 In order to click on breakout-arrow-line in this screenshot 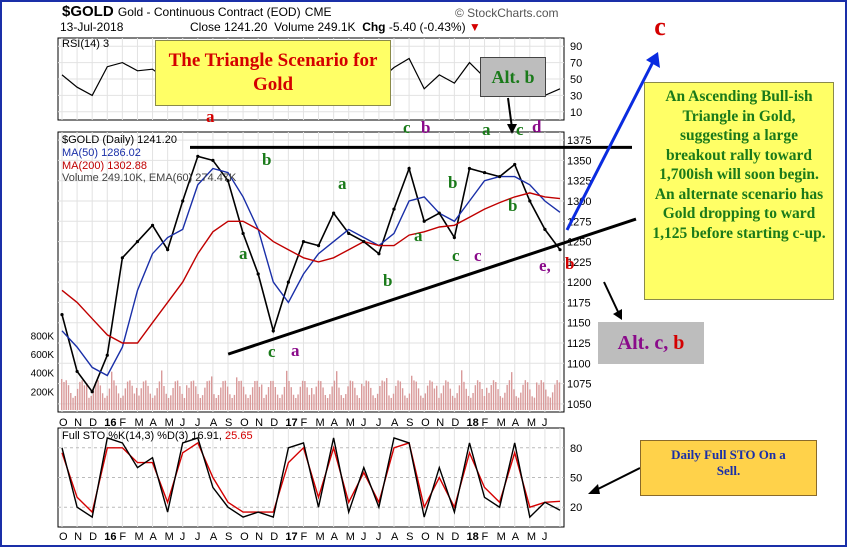, I will do `click(611, 144)`.